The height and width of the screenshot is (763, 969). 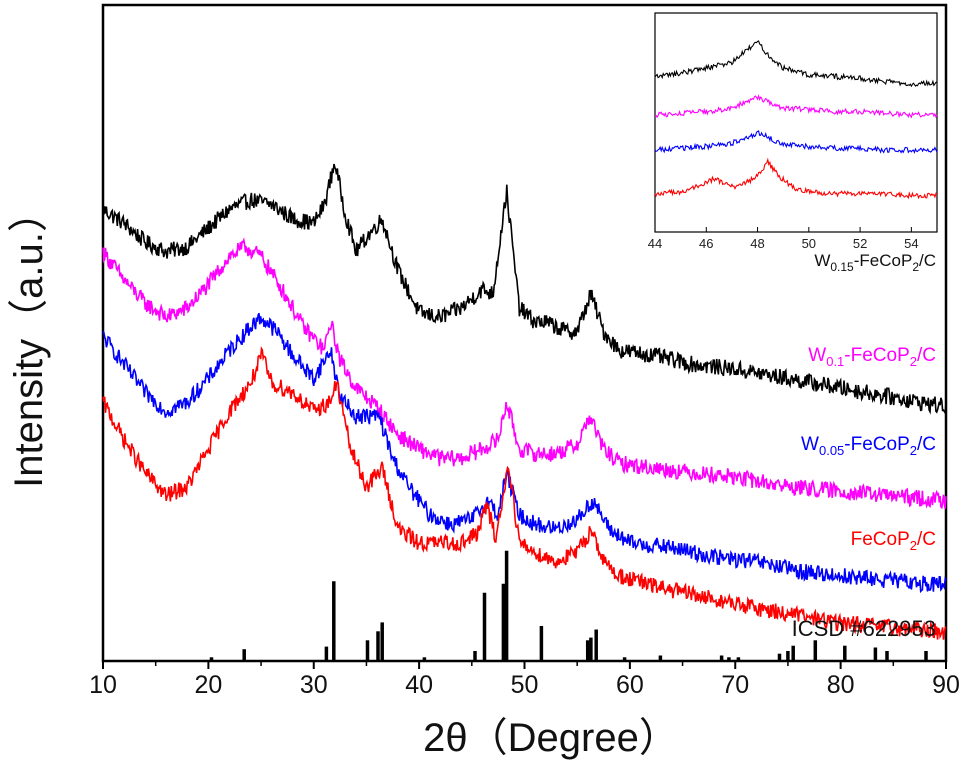 I want to click on inset-tick-label: 46, so click(x=706, y=243).